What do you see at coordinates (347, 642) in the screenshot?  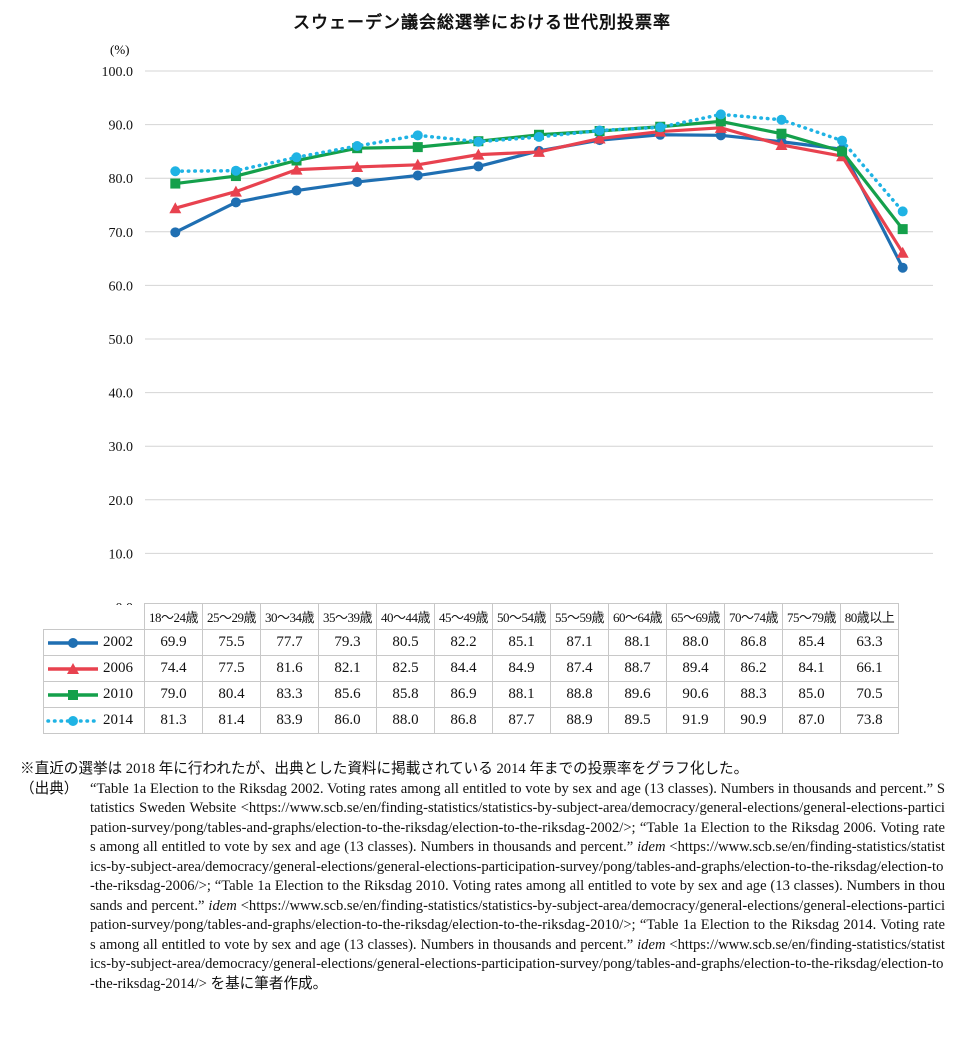 I see `data-label: 79.3` at bounding box center [347, 642].